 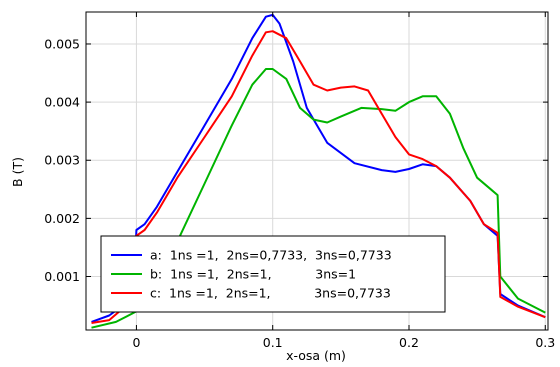 I want to click on x-axis-label: x-osa (m), so click(x=316, y=355).